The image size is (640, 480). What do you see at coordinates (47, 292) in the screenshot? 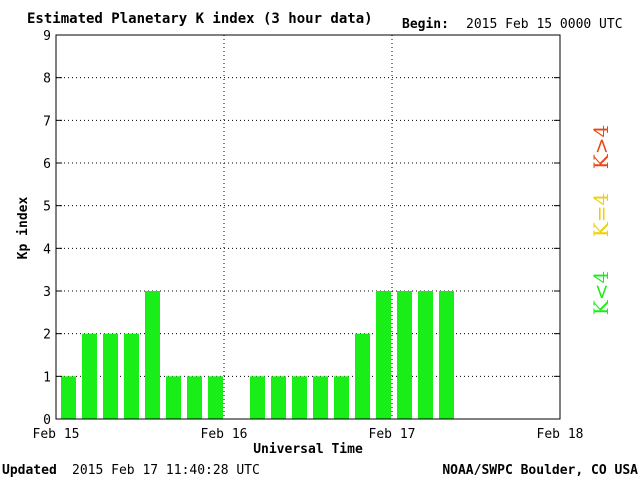
I see `y-tick-label: 3` at bounding box center [47, 292].